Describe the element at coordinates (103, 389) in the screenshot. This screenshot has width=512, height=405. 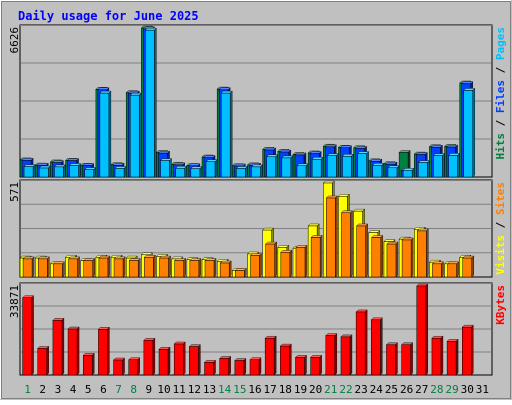
I see `x-label-day-6: 6` at that location.